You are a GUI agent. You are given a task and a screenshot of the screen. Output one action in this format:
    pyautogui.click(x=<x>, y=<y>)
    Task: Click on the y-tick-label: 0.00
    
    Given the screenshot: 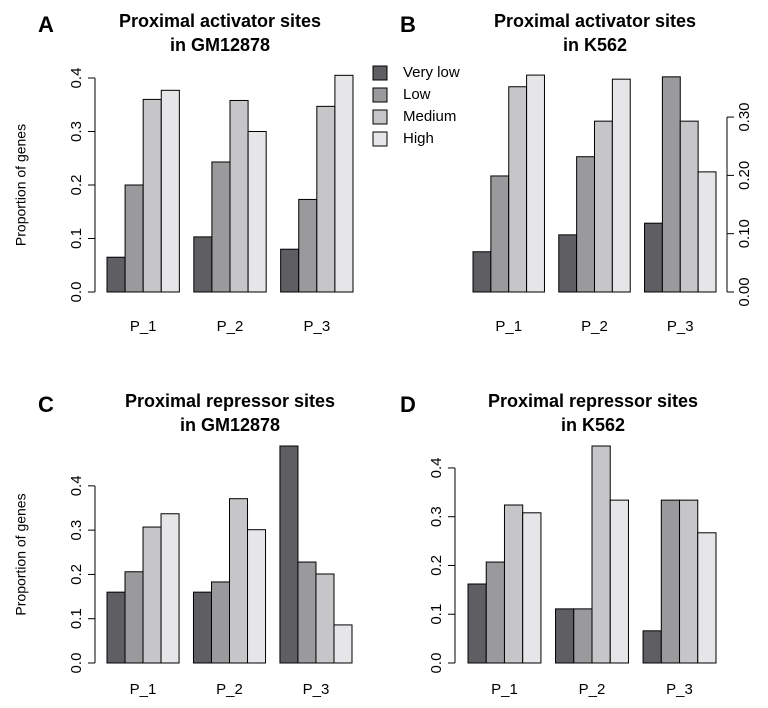 What is the action you would take?
    pyautogui.click(x=744, y=291)
    